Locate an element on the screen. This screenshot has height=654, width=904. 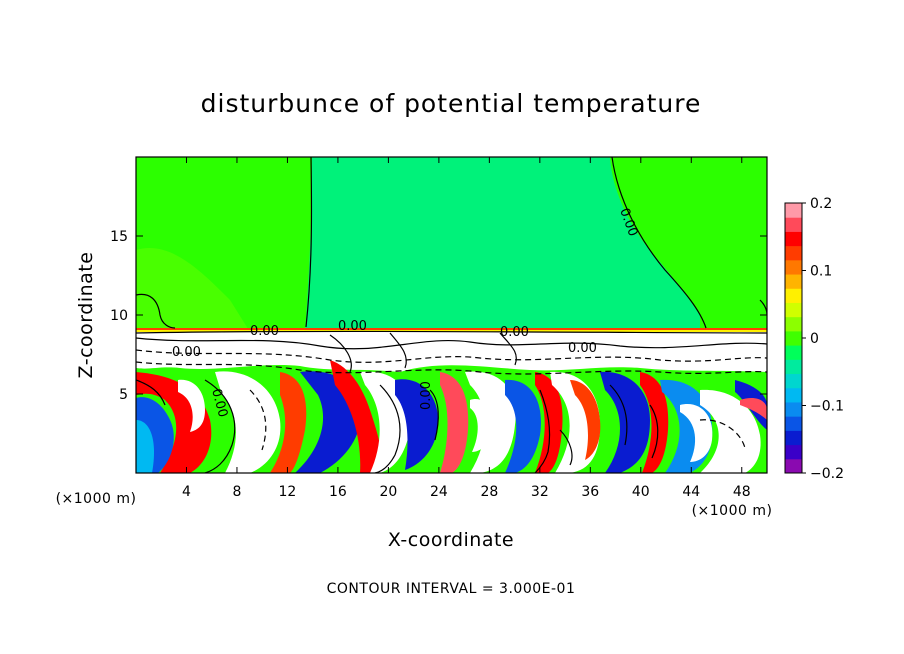
x-unit-label: (×1000 m) is located at coordinates (732, 511).